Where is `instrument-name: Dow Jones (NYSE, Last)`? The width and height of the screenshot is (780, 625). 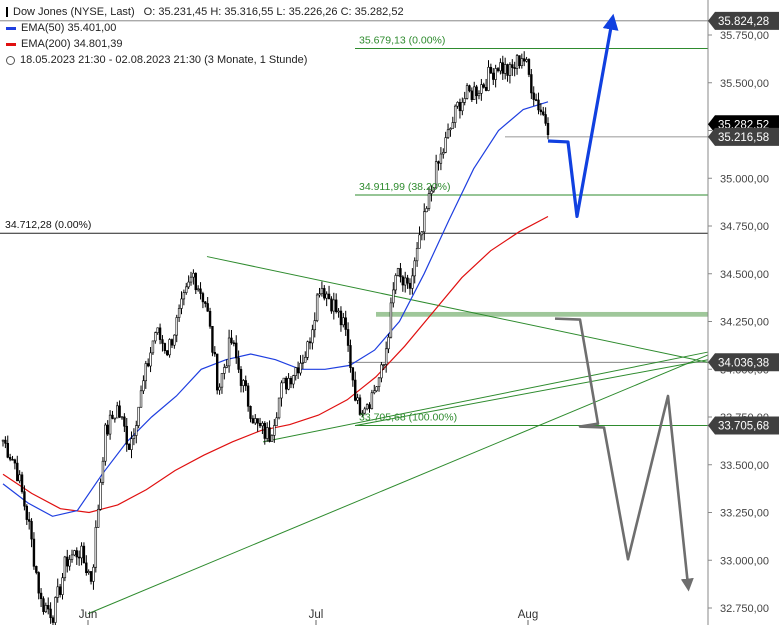 instrument-name: Dow Jones (NYSE, Last) is located at coordinates (74, 12).